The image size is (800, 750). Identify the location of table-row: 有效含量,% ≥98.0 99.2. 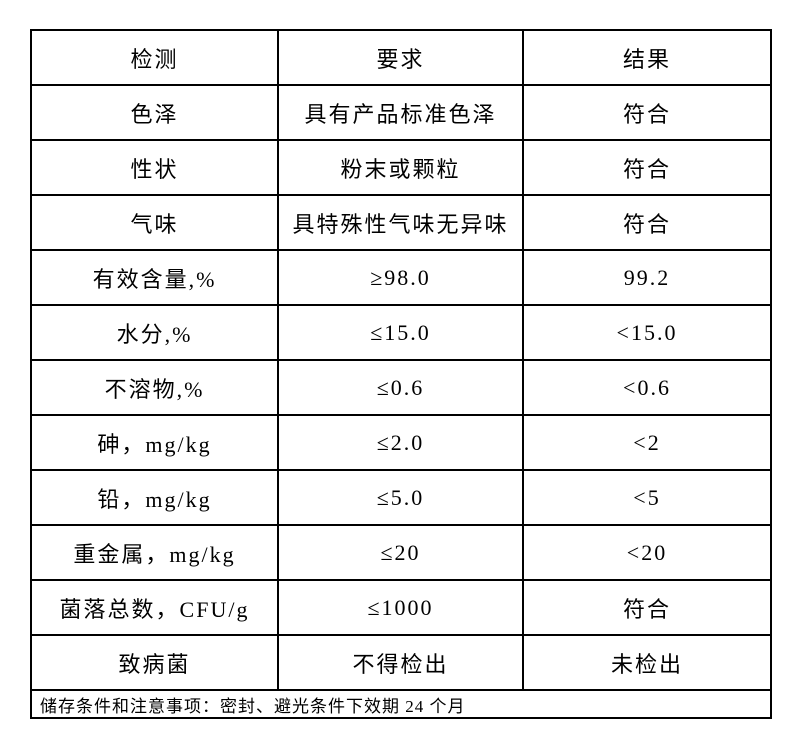
(401, 277).